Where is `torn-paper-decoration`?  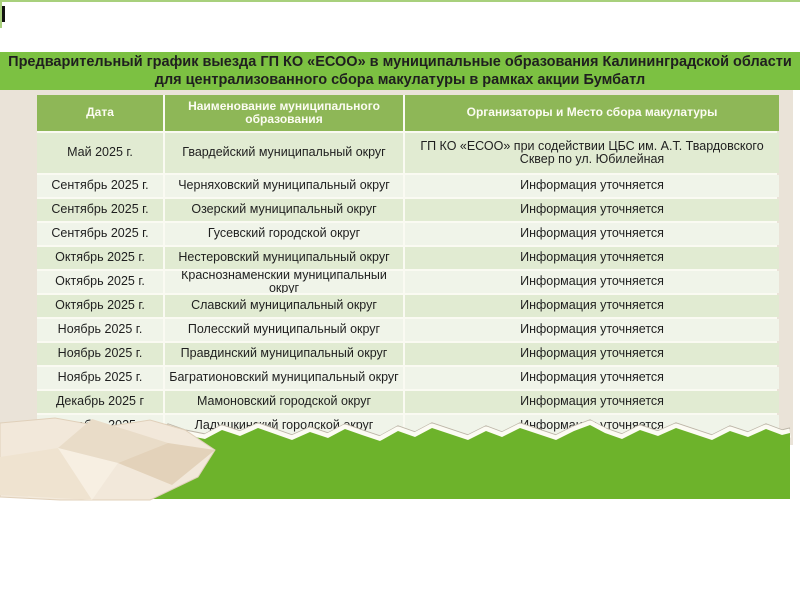 torn-paper-decoration is located at coordinates (396, 459).